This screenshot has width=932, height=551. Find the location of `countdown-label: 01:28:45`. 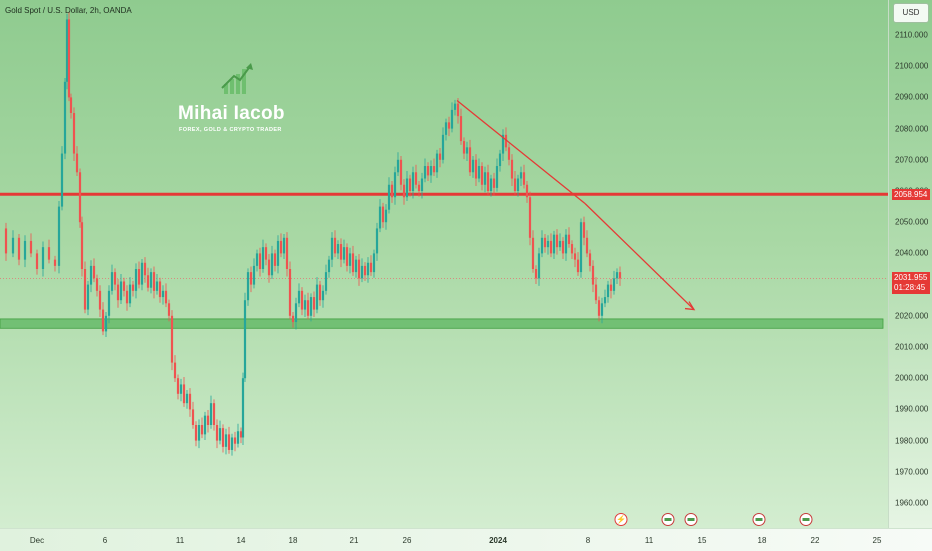

countdown-label: 01:28:45 is located at coordinates (910, 287).